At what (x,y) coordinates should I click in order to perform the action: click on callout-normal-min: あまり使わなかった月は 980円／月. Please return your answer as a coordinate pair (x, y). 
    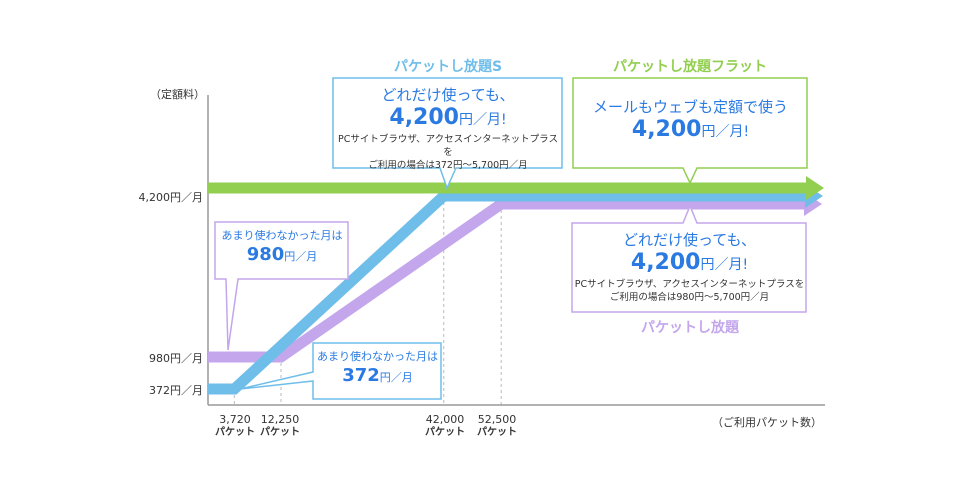
    Looking at the image, I should click on (282, 247).